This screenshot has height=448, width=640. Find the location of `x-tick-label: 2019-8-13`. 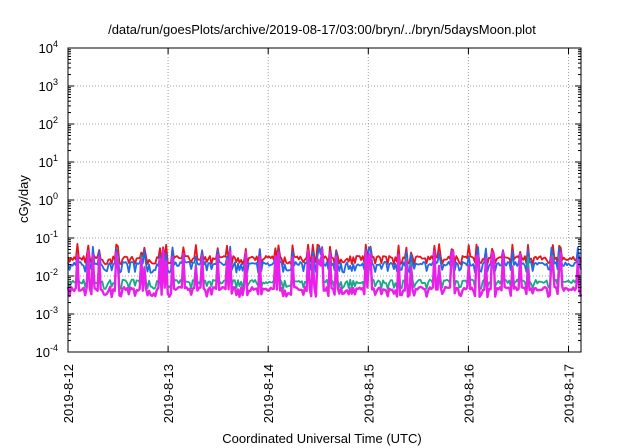

x-tick-label: 2019-8-13 is located at coordinates (168, 393).